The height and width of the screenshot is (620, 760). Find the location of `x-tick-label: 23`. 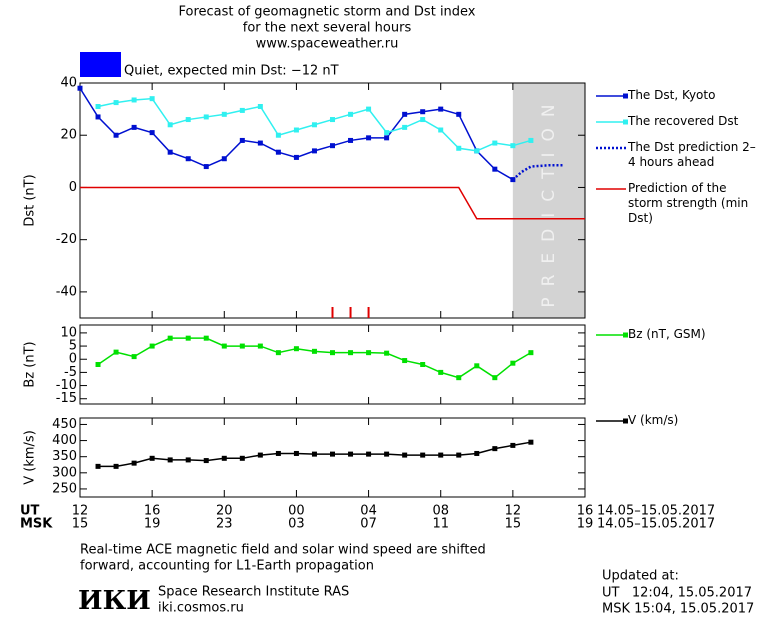

x-tick-label: 23 is located at coordinates (224, 524).